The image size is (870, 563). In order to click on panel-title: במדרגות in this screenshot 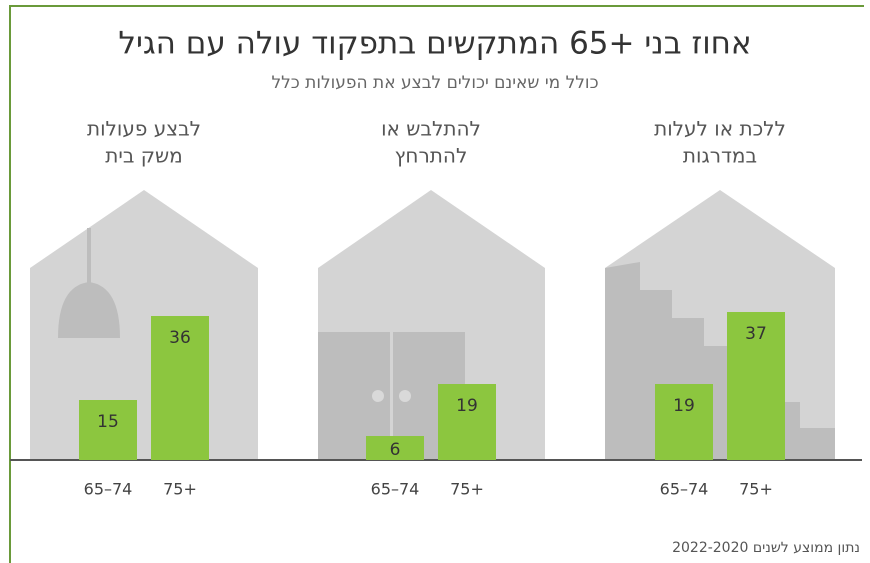, I will do `click(720, 156)`.